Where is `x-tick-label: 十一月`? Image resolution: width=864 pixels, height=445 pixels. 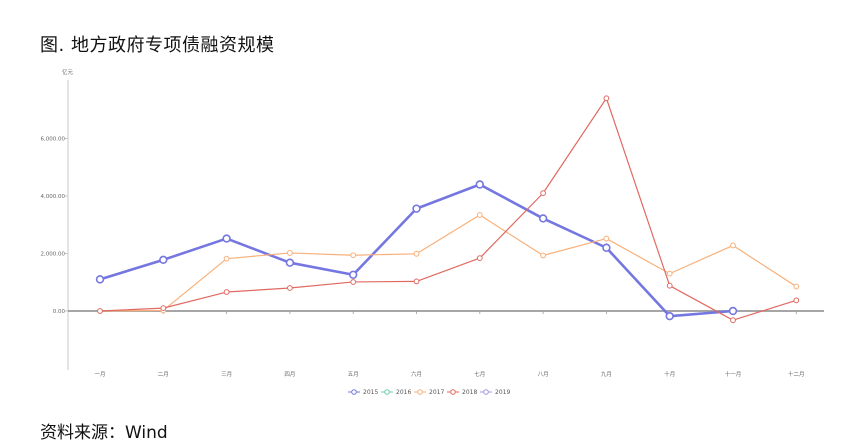 x-tick-label: 十一月 is located at coordinates (733, 374).